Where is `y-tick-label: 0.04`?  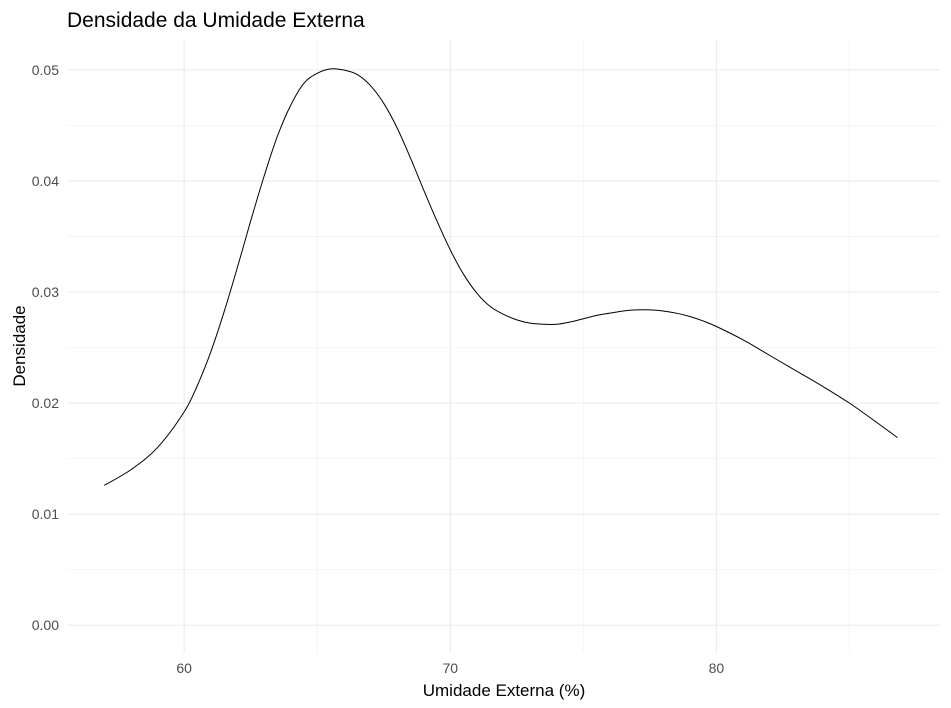 y-tick-label: 0.04 is located at coordinates (45, 181).